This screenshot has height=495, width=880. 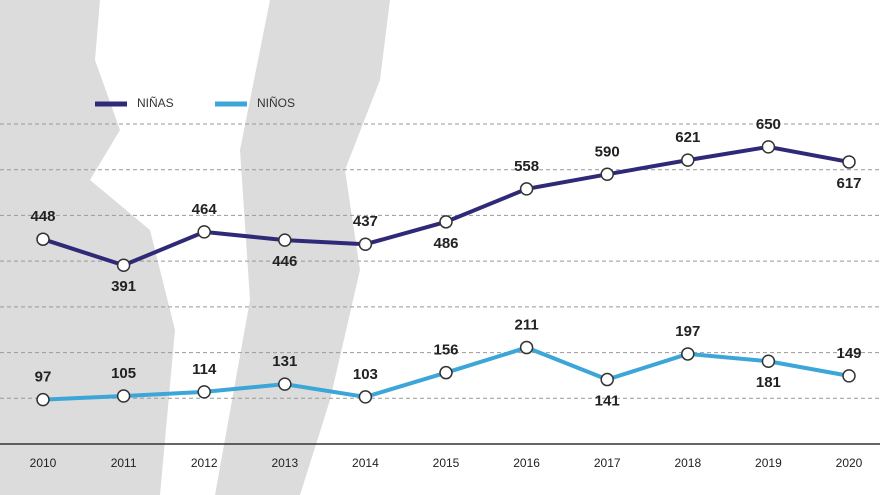 I want to click on data-label: 437, so click(x=365, y=221).